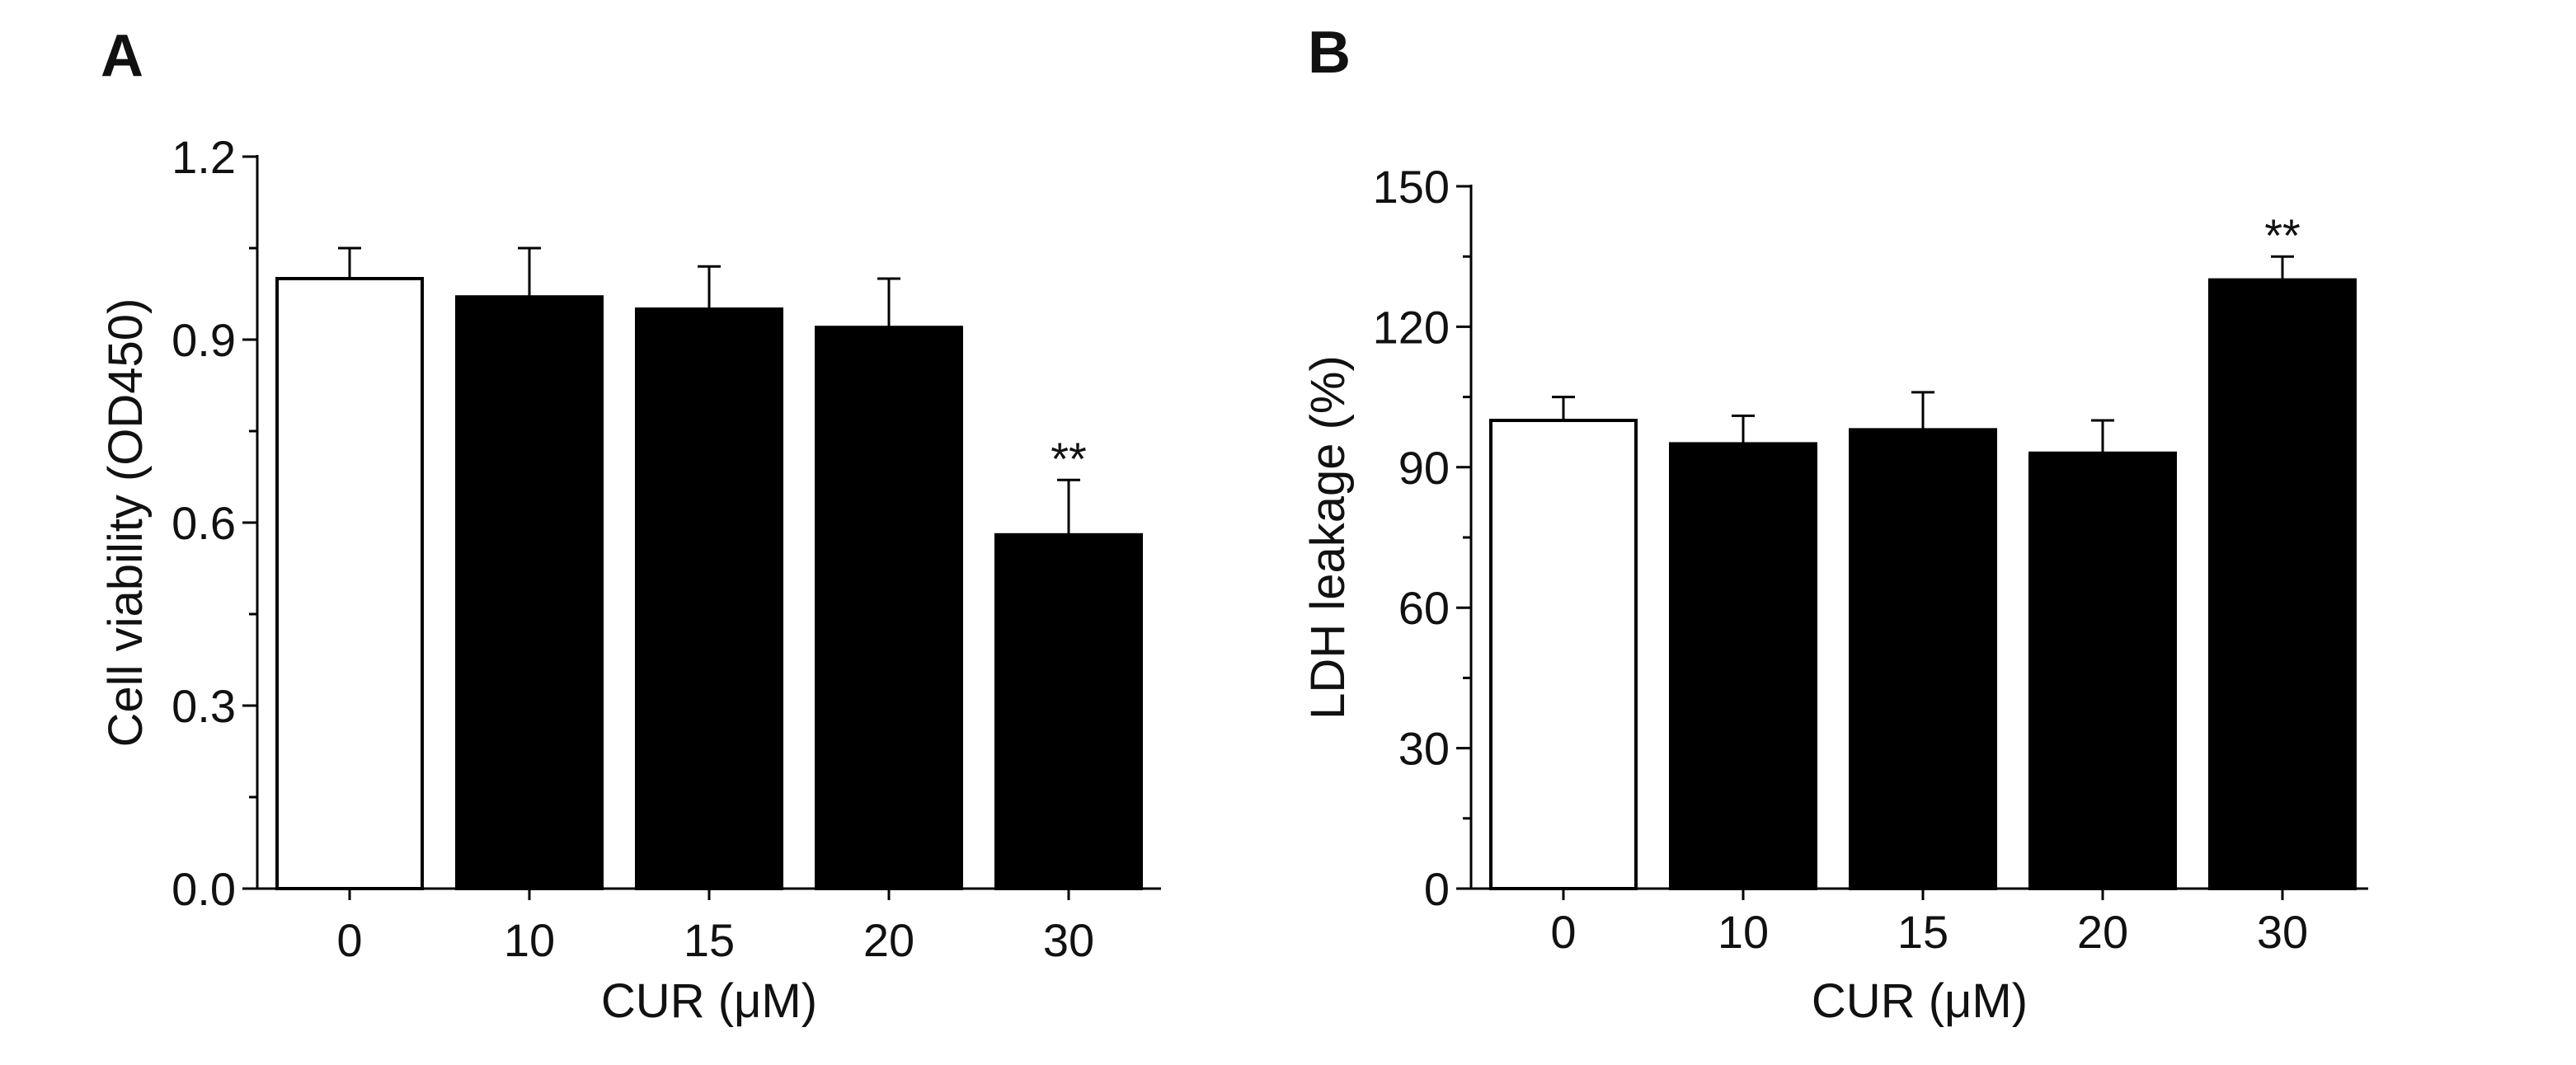  What do you see at coordinates (204, 340) in the screenshot?
I see `y-tick-label: 0.9` at bounding box center [204, 340].